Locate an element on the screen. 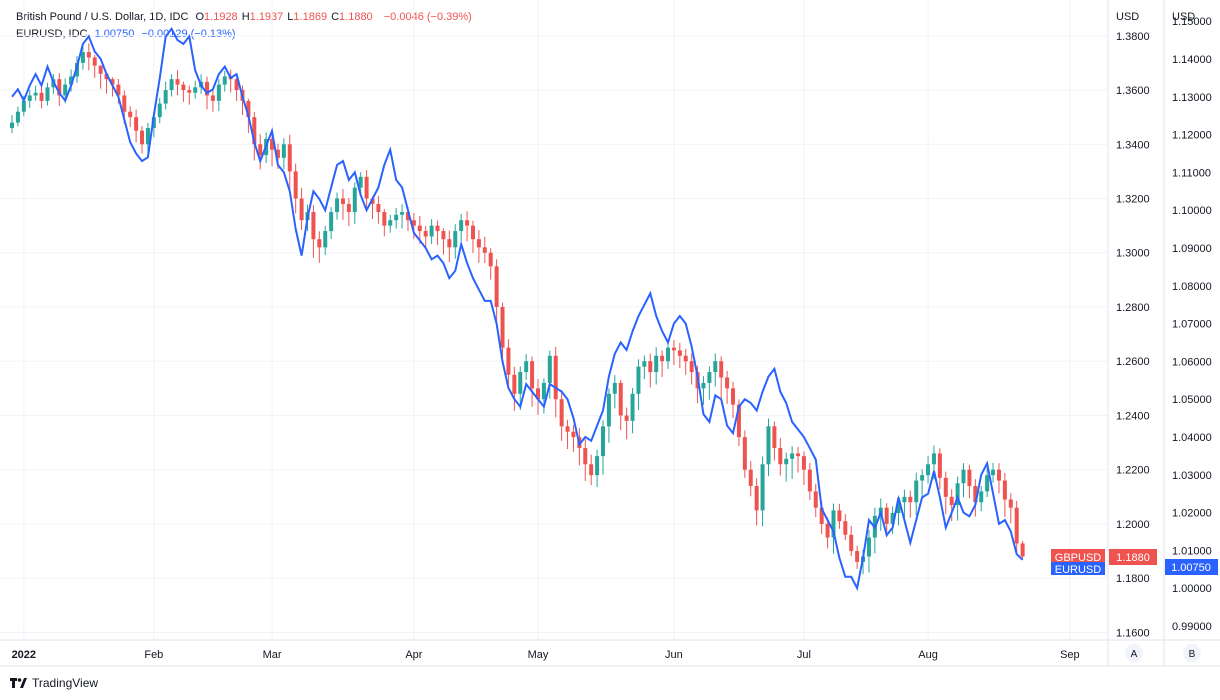  left-tick-label: 1.2400 is located at coordinates (1133, 416).